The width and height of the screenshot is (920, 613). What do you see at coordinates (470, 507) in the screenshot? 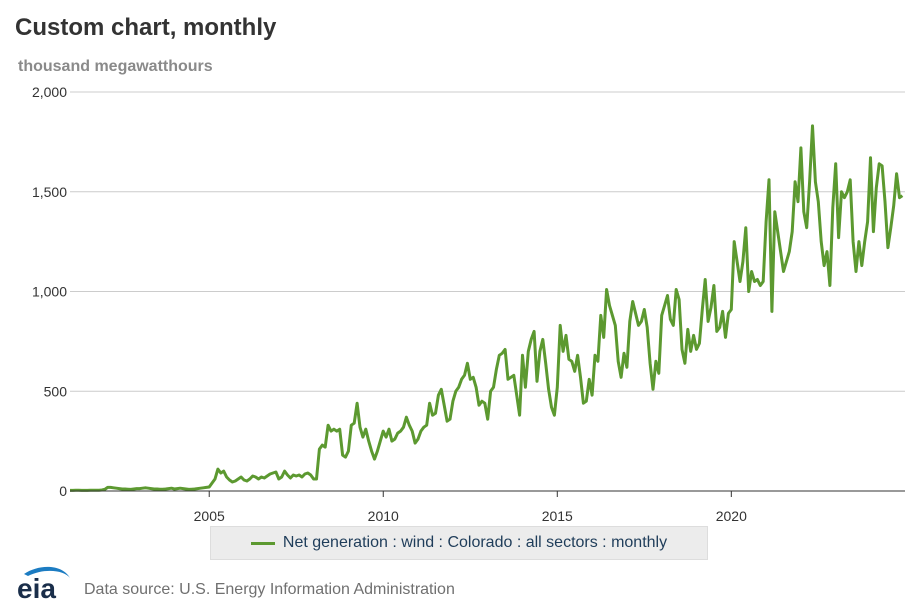
I see `x-axis-ticks: 2005 2010 2015 2020` at bounding box center [470, 507].